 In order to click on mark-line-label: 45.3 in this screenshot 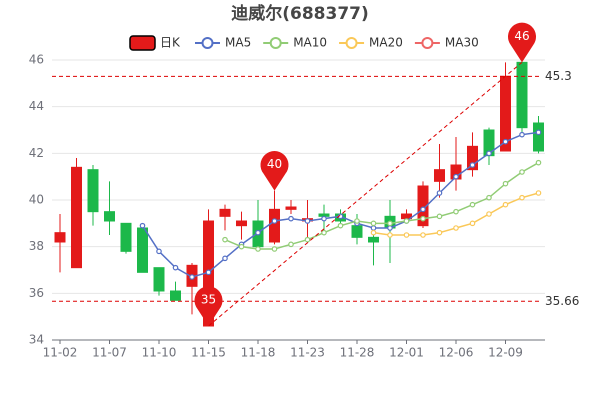, I will do `click(558, 76)`.